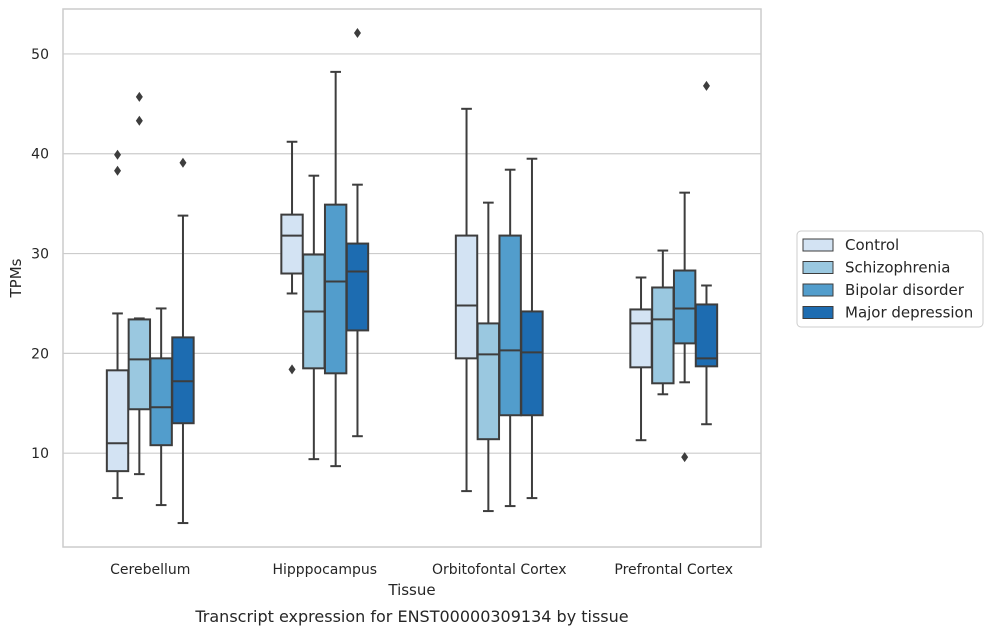 The image size is (993, 634). I want to click on legend-label: Schizophrenia, so click(897, 268).